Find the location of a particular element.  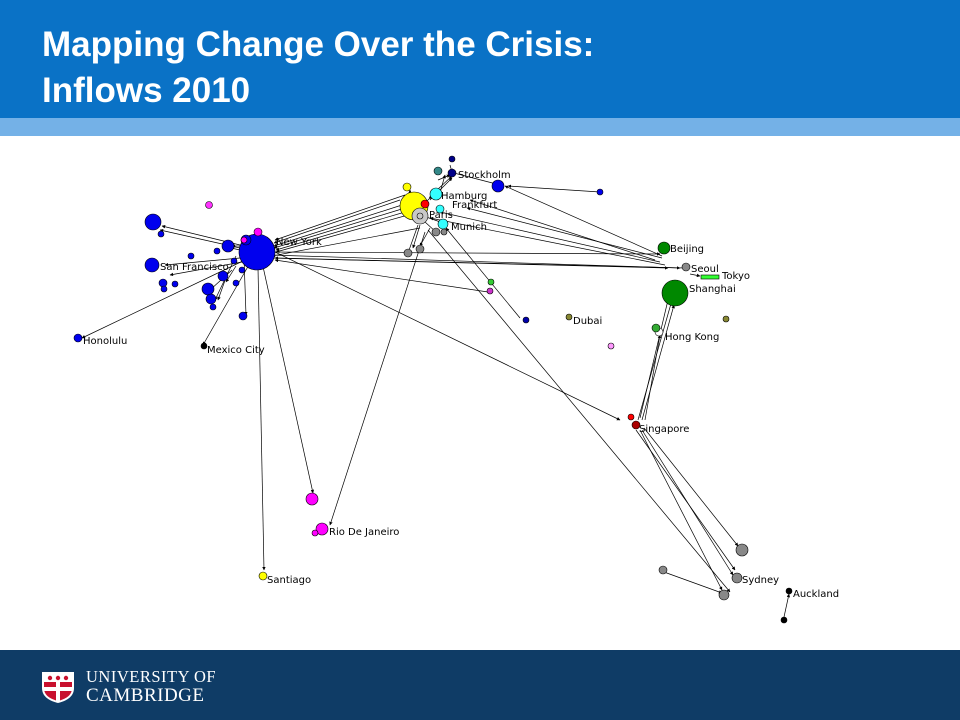

label-honolulu: Honolulu is located at coordinates (105, 341).